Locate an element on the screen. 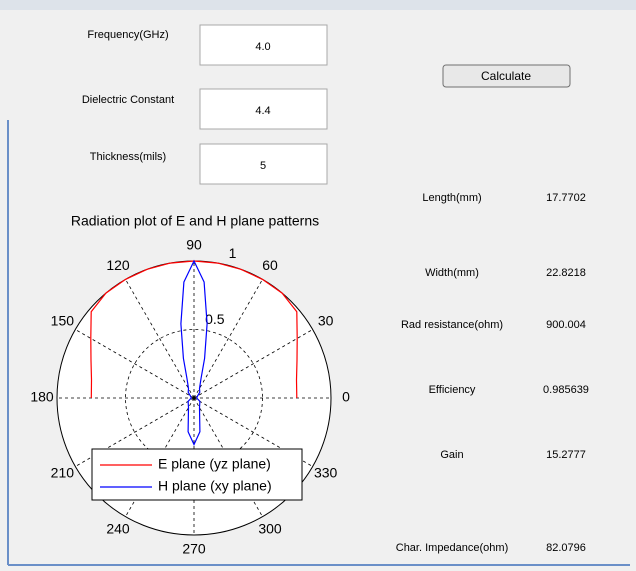 The width and height of the screenshot is (636, 571). r-tick-label: 1 is located at coordinates (233, 253).